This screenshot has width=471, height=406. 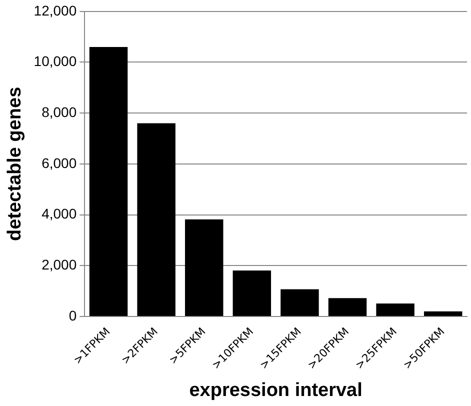 What do you see at coordinates (15, 164) in the screenshot?
I see `y-axis-title: detectable genes` at bounding box center [15, 164].